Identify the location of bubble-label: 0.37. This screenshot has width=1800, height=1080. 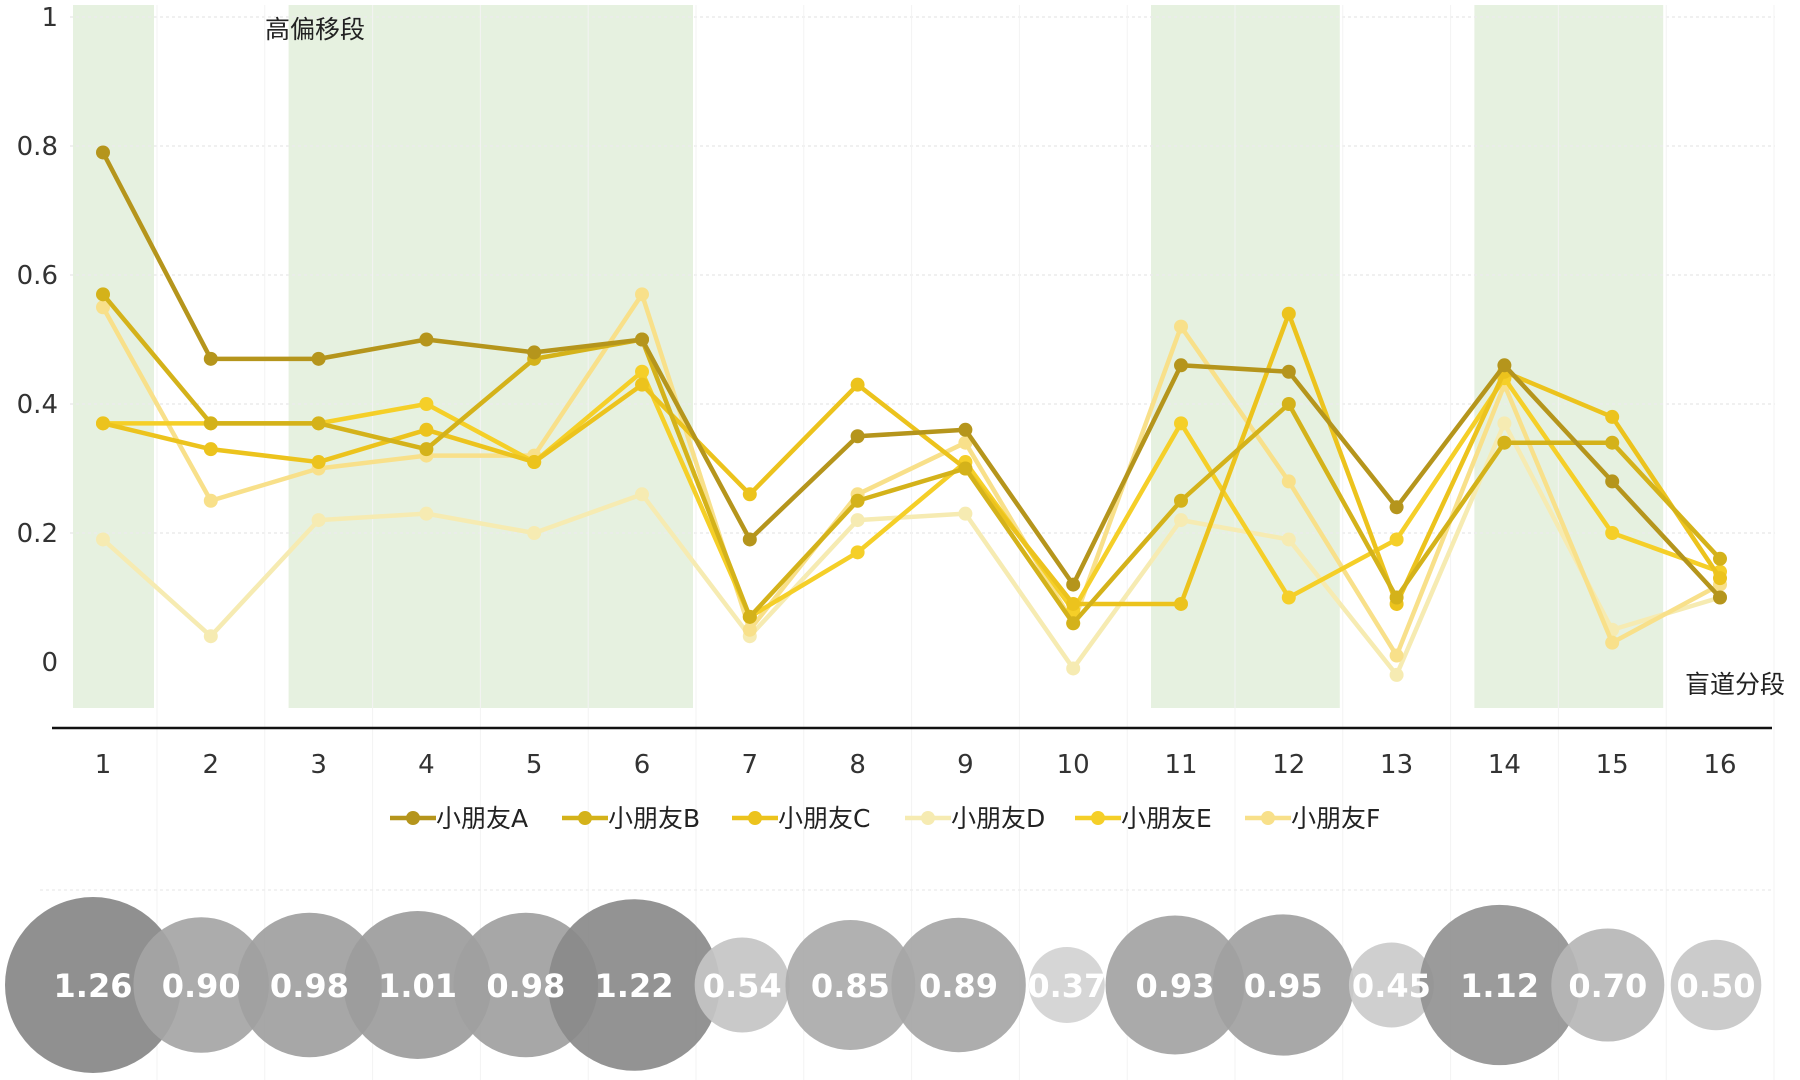
(1066, 986).